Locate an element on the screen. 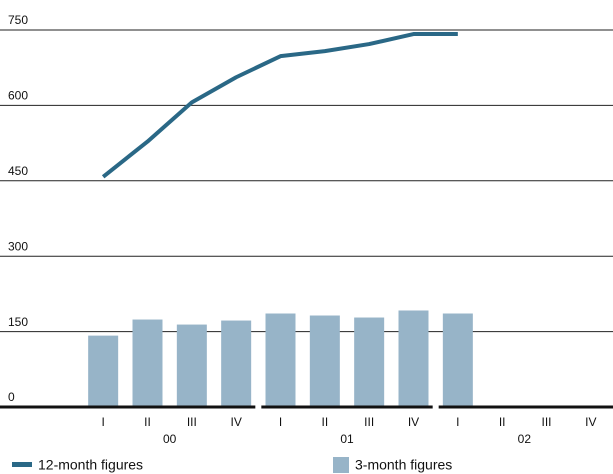 The image size is (613, 474). year-label: 00 is located at coordinates (170, 439).